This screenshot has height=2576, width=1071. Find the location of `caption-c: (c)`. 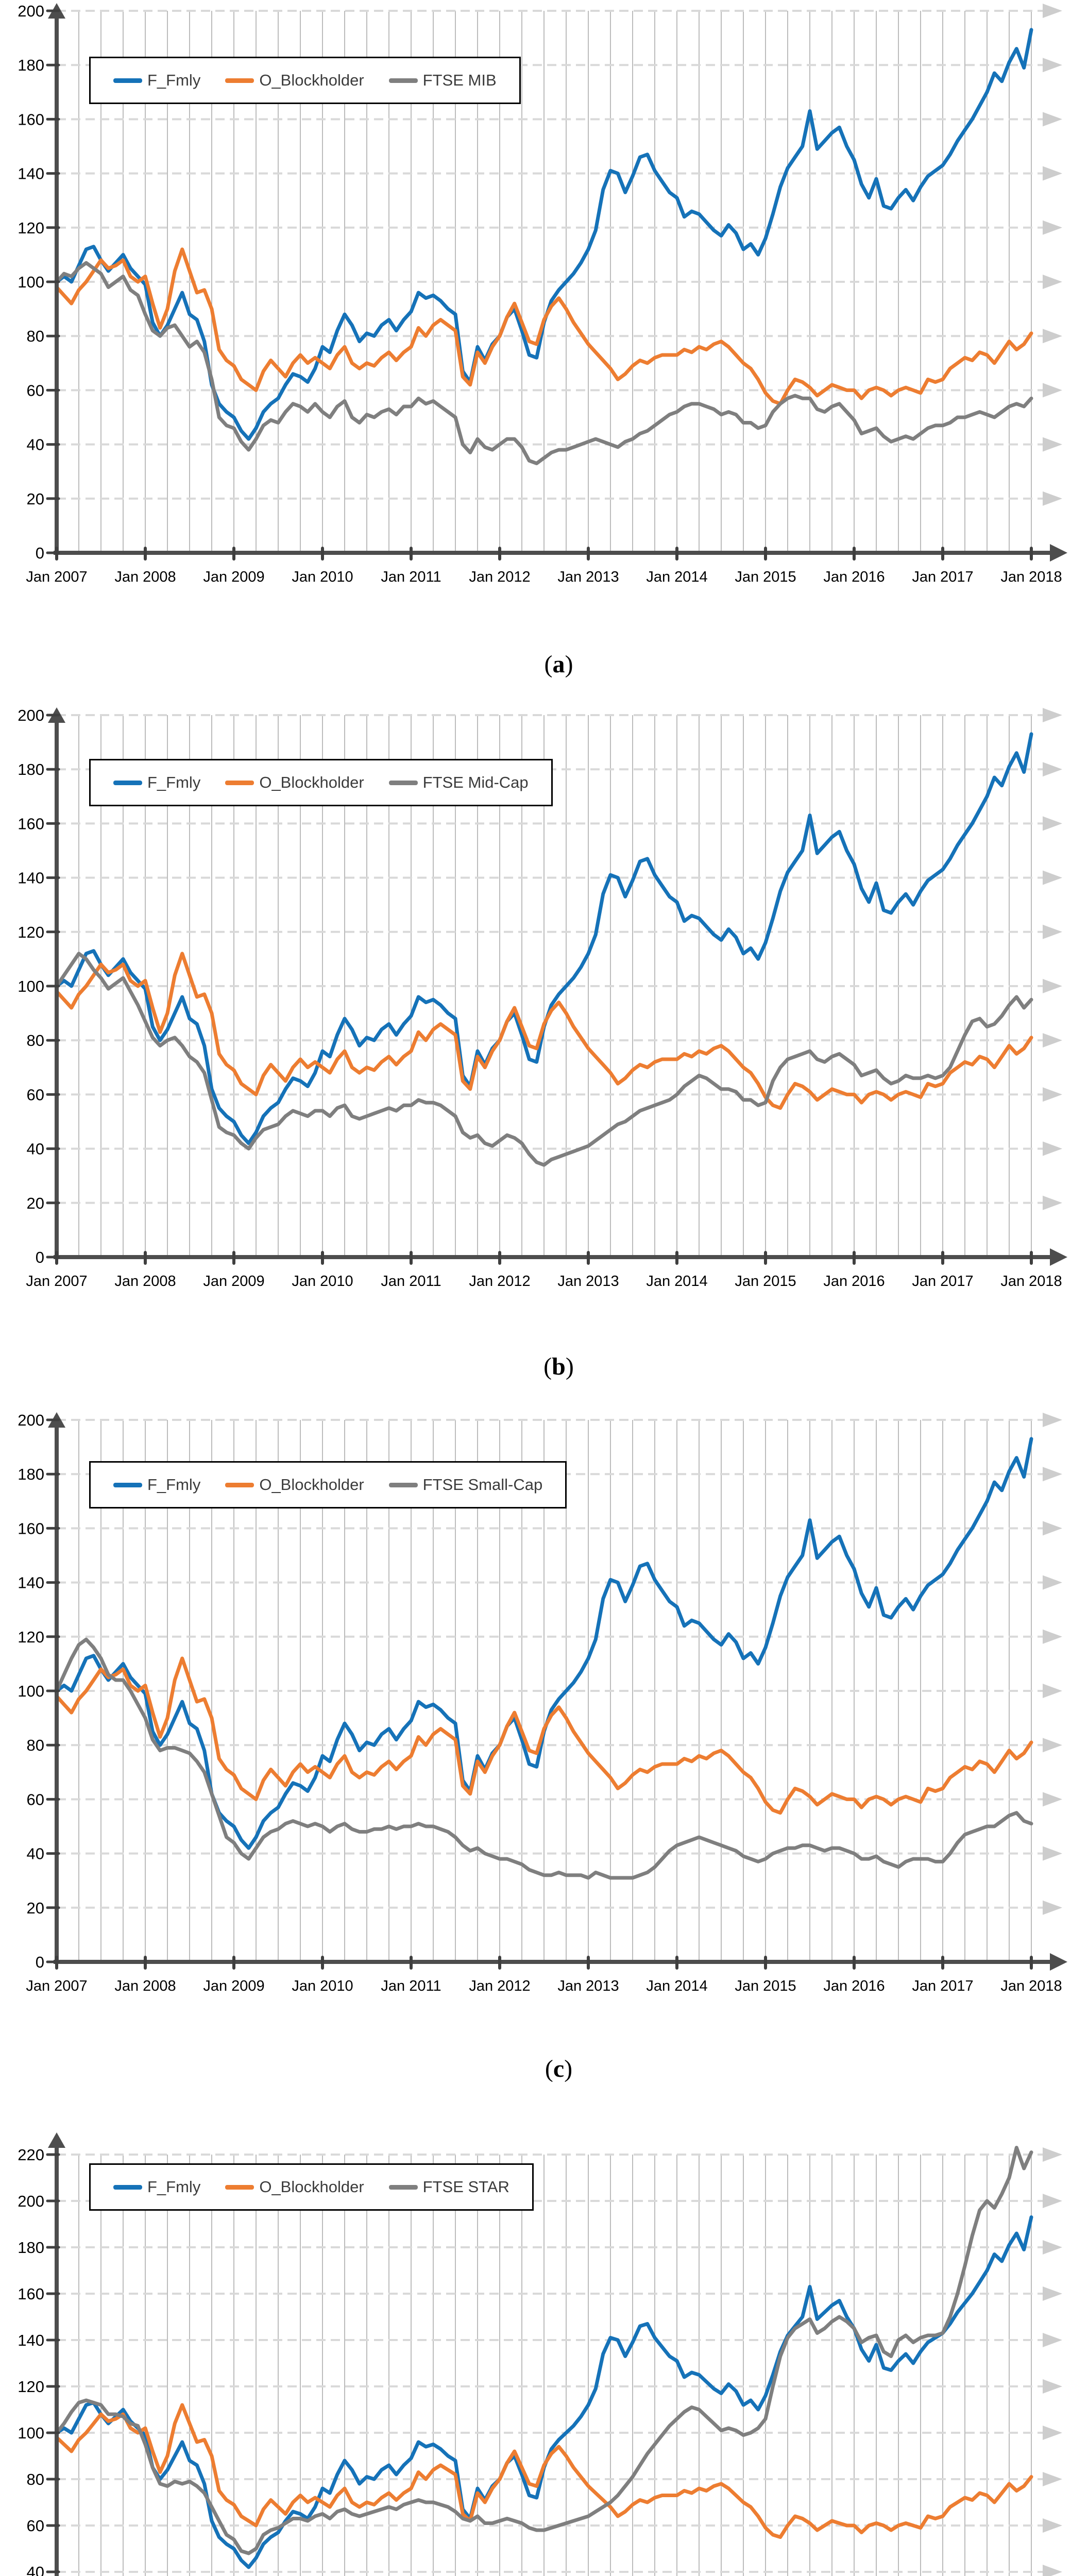

caption-c: (c) is located at coordinates (558, 2069).